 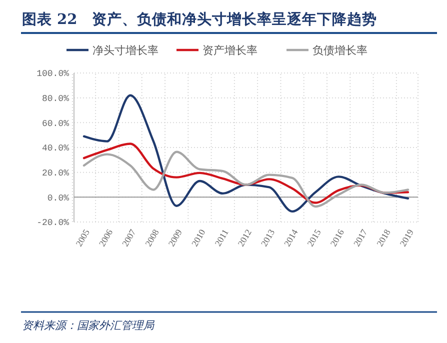 What do you see at coordinates (53, 223) in the screenshot?
I see `y-tick-label: -20.0%` at bounding box center [53, 223].